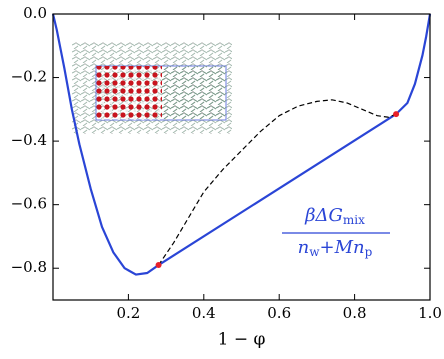 The height and width of the screenshot is (359, 444). Describe the element at coordinates (128, 313) in the screenshot. I see `x-tick-label: 0.2` at that location.